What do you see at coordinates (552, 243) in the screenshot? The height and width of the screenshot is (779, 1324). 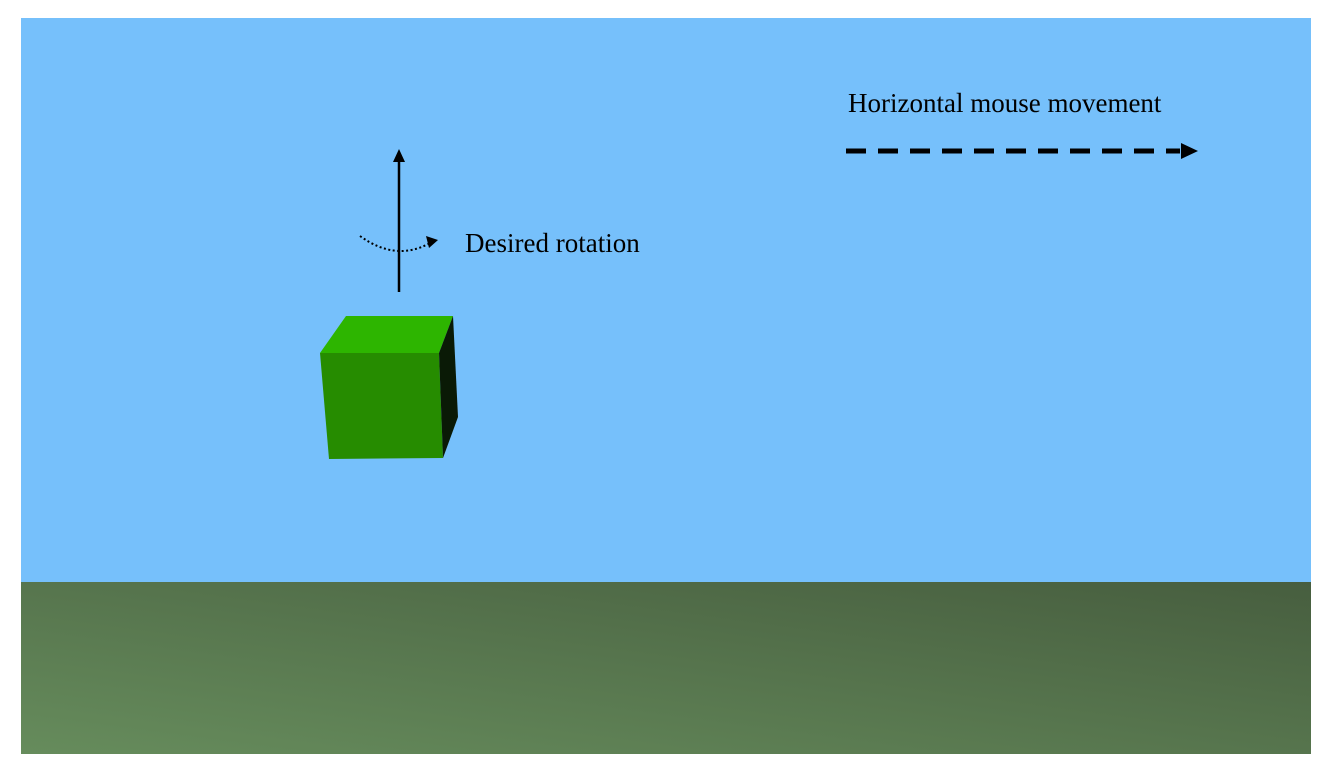 I see `rotation-label: Desired rotation` at bounding box center [552, 243].